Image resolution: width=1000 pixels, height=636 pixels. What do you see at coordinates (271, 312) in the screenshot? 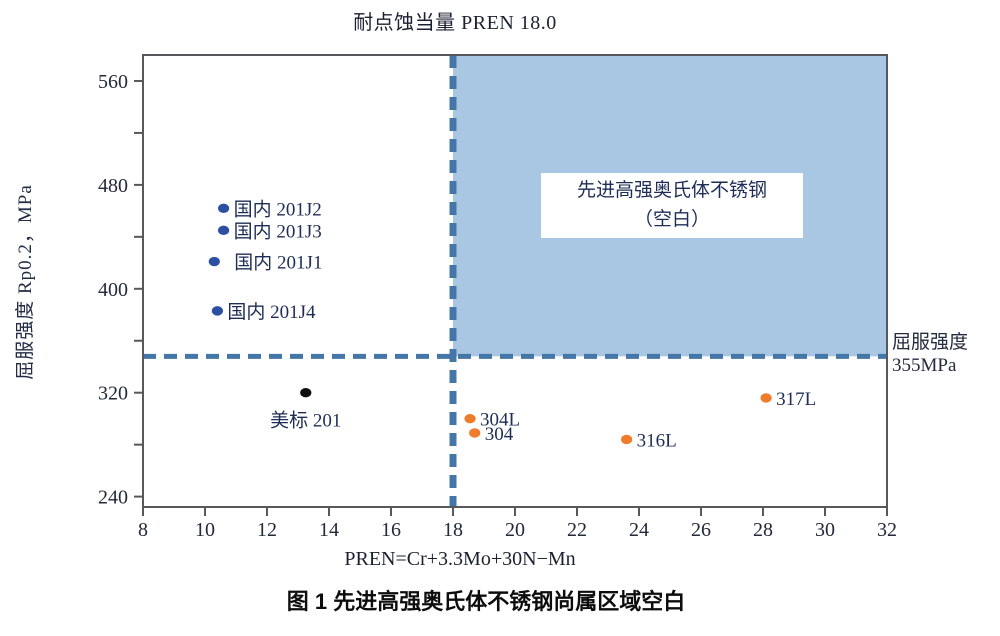
I see `data-point-label: 国内 201J4` at bounding box center [271, 312].